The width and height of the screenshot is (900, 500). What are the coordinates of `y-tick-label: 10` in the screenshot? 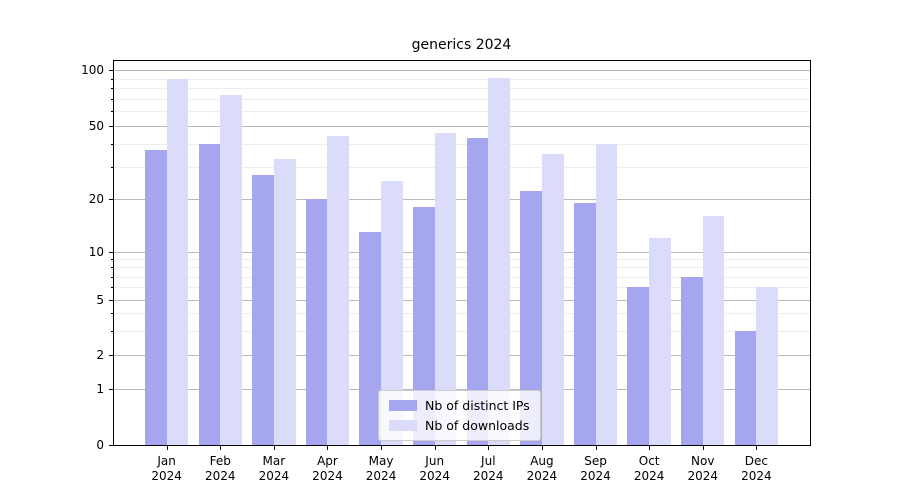 It's located at (96, 252).